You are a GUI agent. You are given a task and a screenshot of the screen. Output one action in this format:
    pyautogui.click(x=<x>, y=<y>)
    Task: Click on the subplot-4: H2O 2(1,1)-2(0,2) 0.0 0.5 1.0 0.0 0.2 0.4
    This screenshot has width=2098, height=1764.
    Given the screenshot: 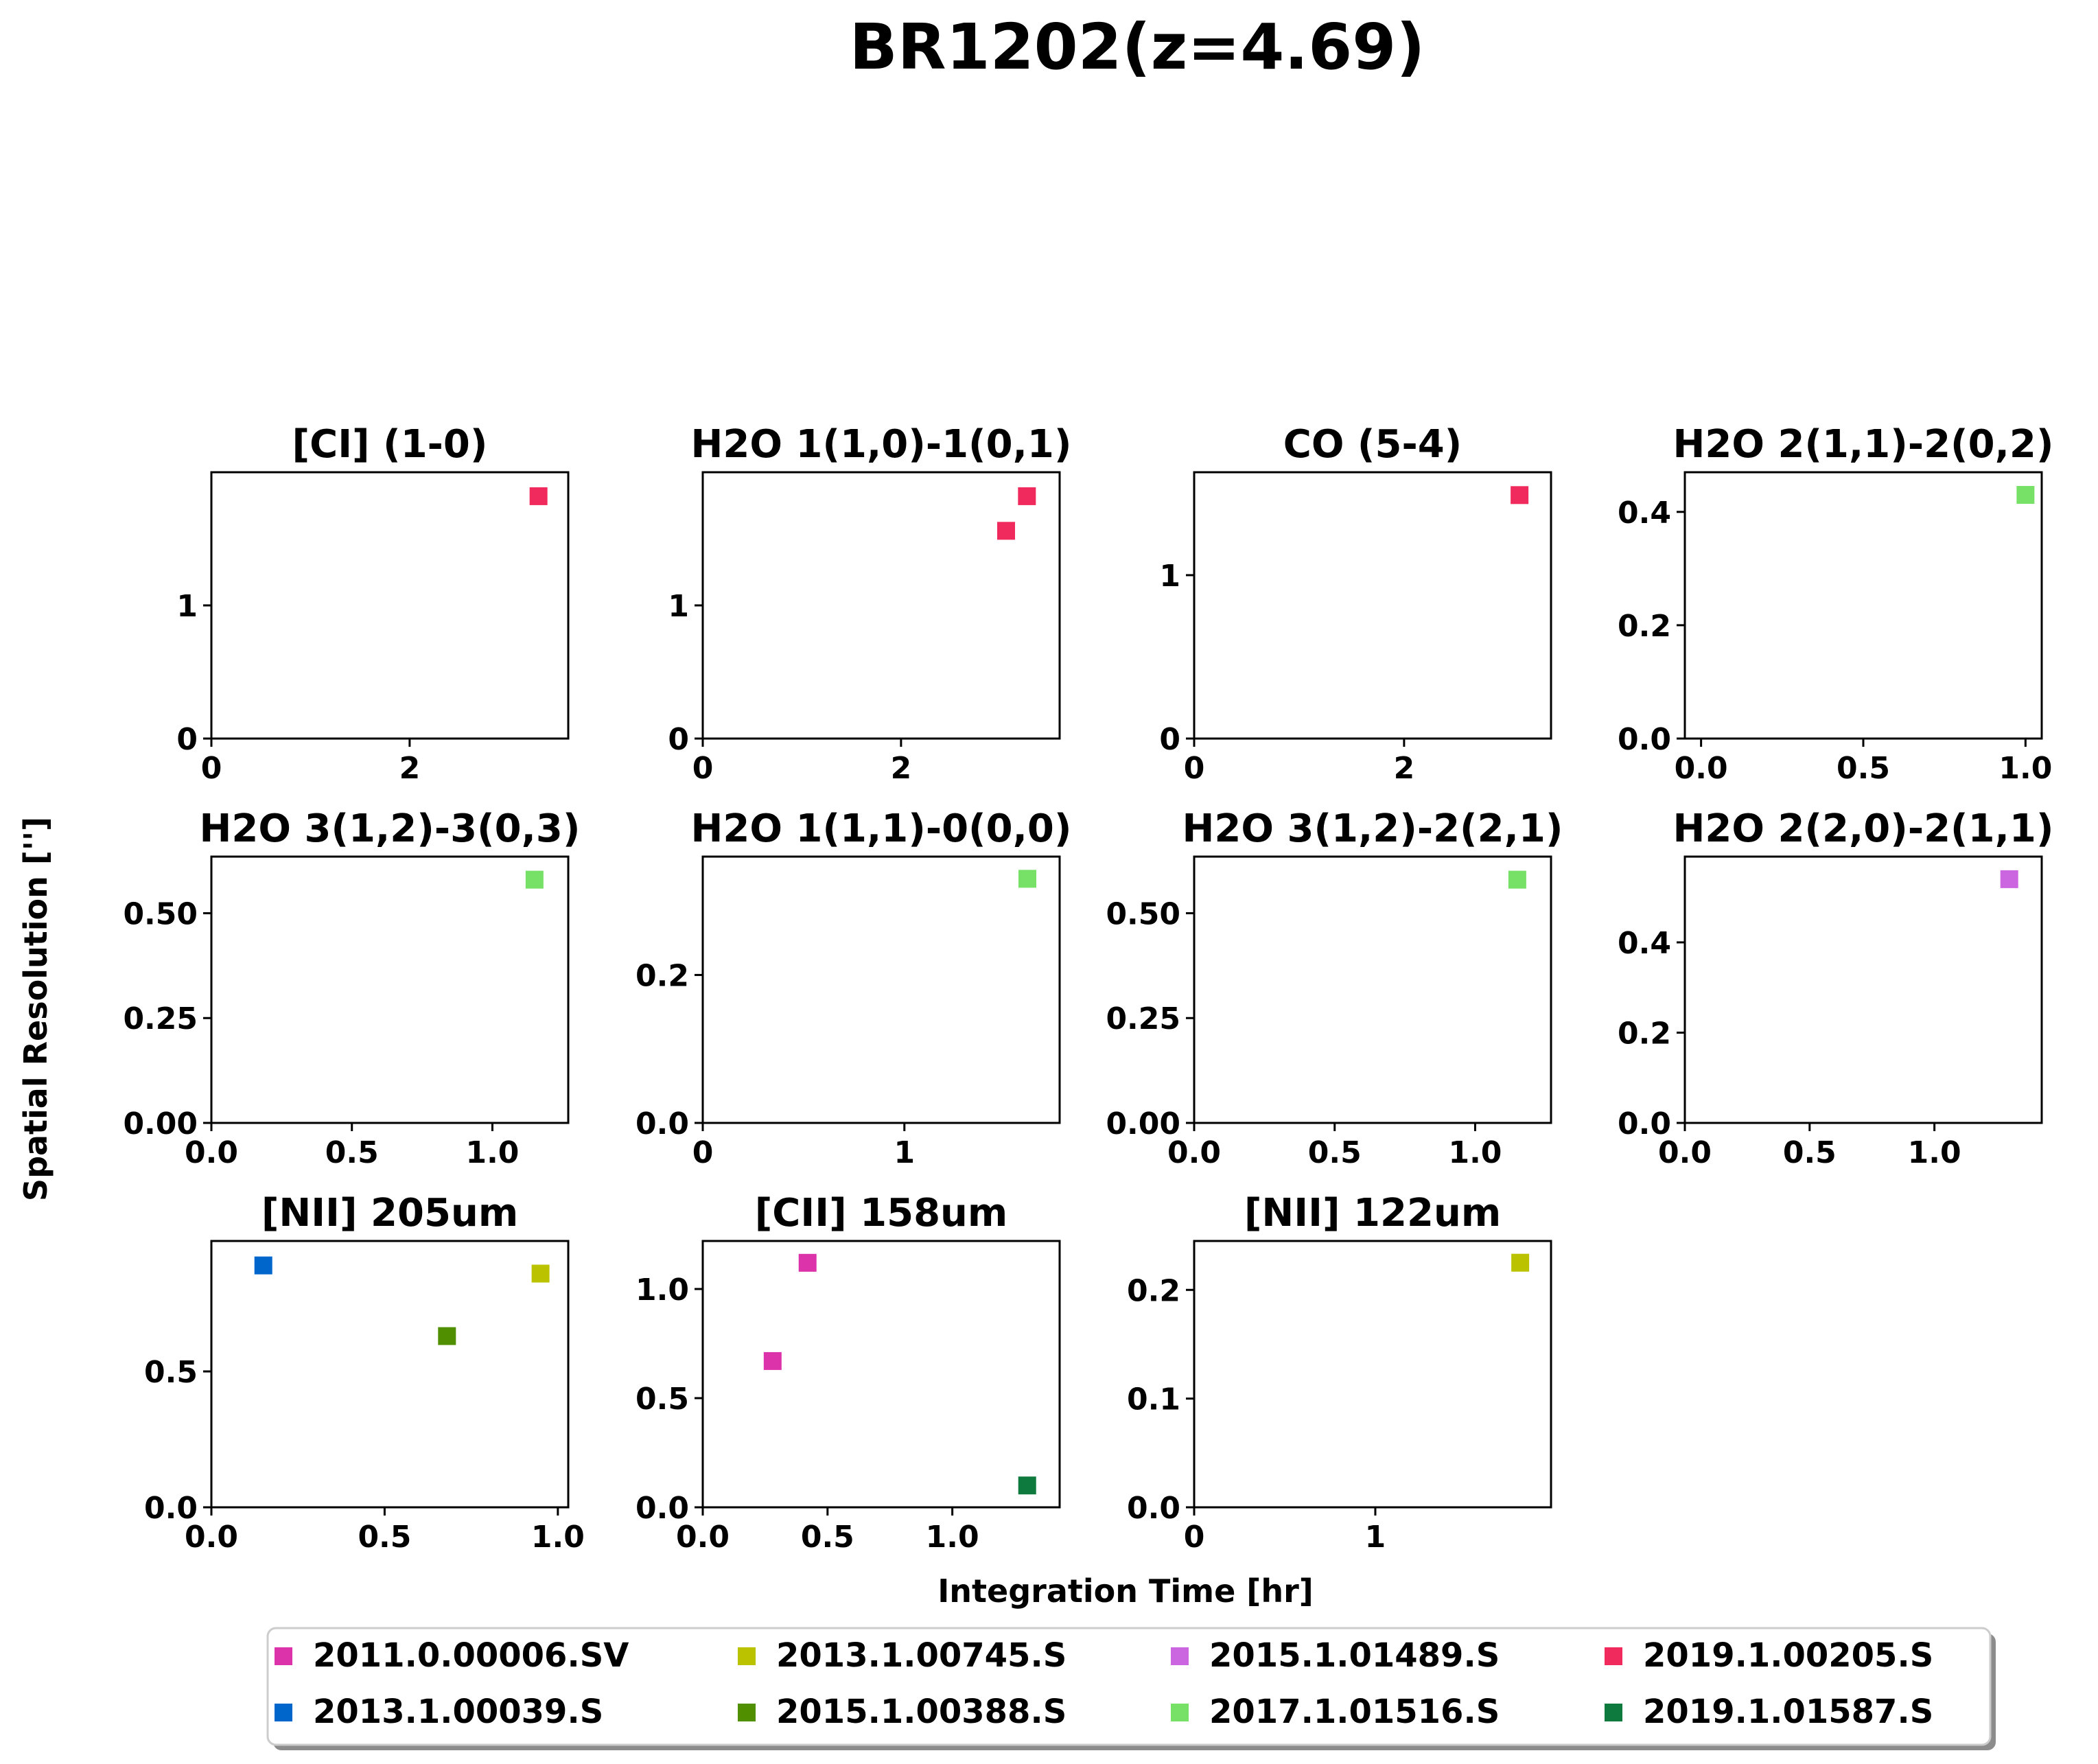 What is the action you would take?
    pyautogui.click(x=1835, y=604)
    